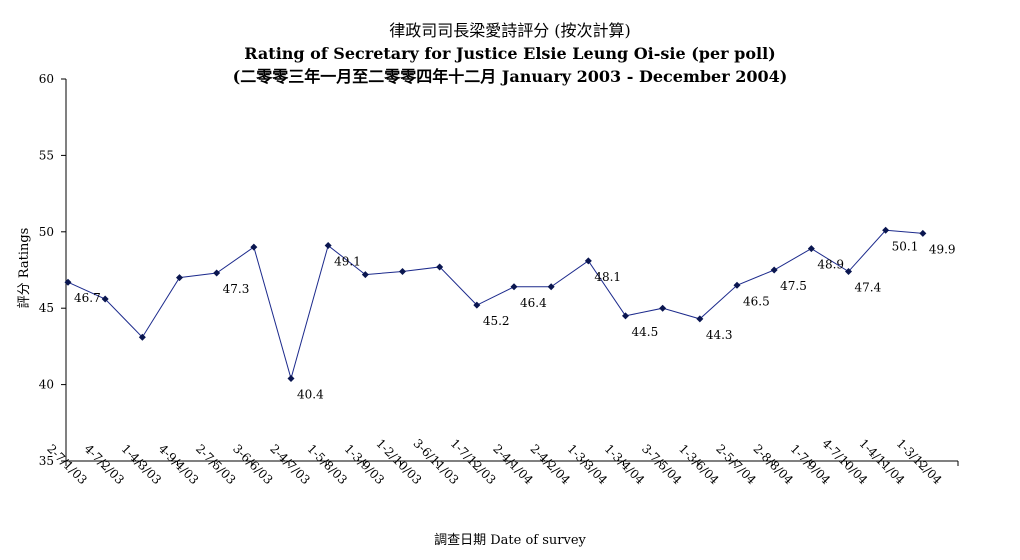 Image resolution: width=1020 pixels, height=560 pixels. What do you see at coordinates (103, 464) in the screenshot?
I see `x-tick-label: 4-7/2/03` at bounding box center [103, 464].